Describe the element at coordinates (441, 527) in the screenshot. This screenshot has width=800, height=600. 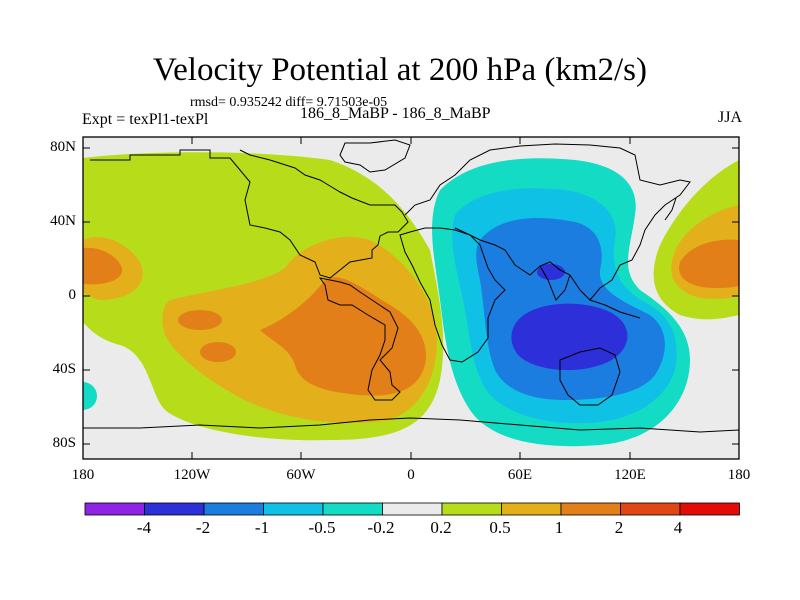
I see `colorbar-label: 0.2` at that location.